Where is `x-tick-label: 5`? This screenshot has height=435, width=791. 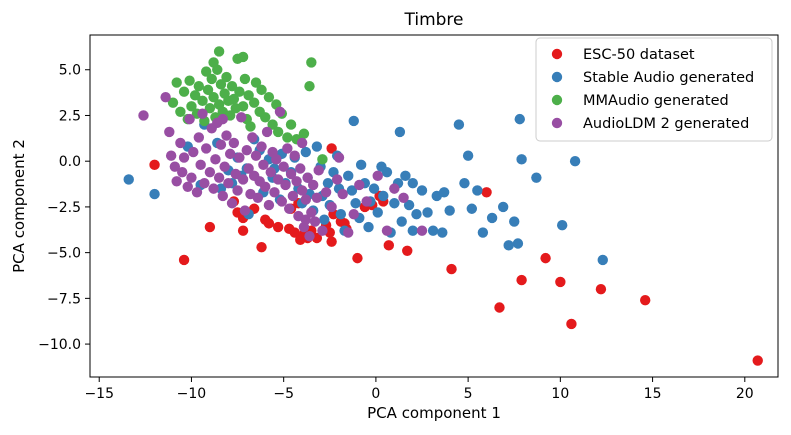
x-tick-label: 5 is located at coordinates (468, 394).